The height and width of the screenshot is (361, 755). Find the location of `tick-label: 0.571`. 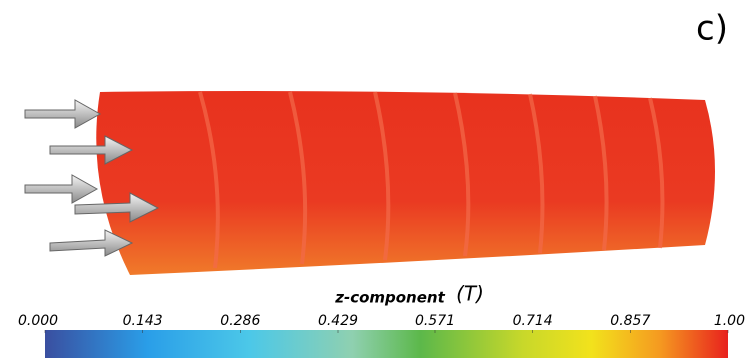

tick-label: 0.571 is located at coordinates (435, 321).